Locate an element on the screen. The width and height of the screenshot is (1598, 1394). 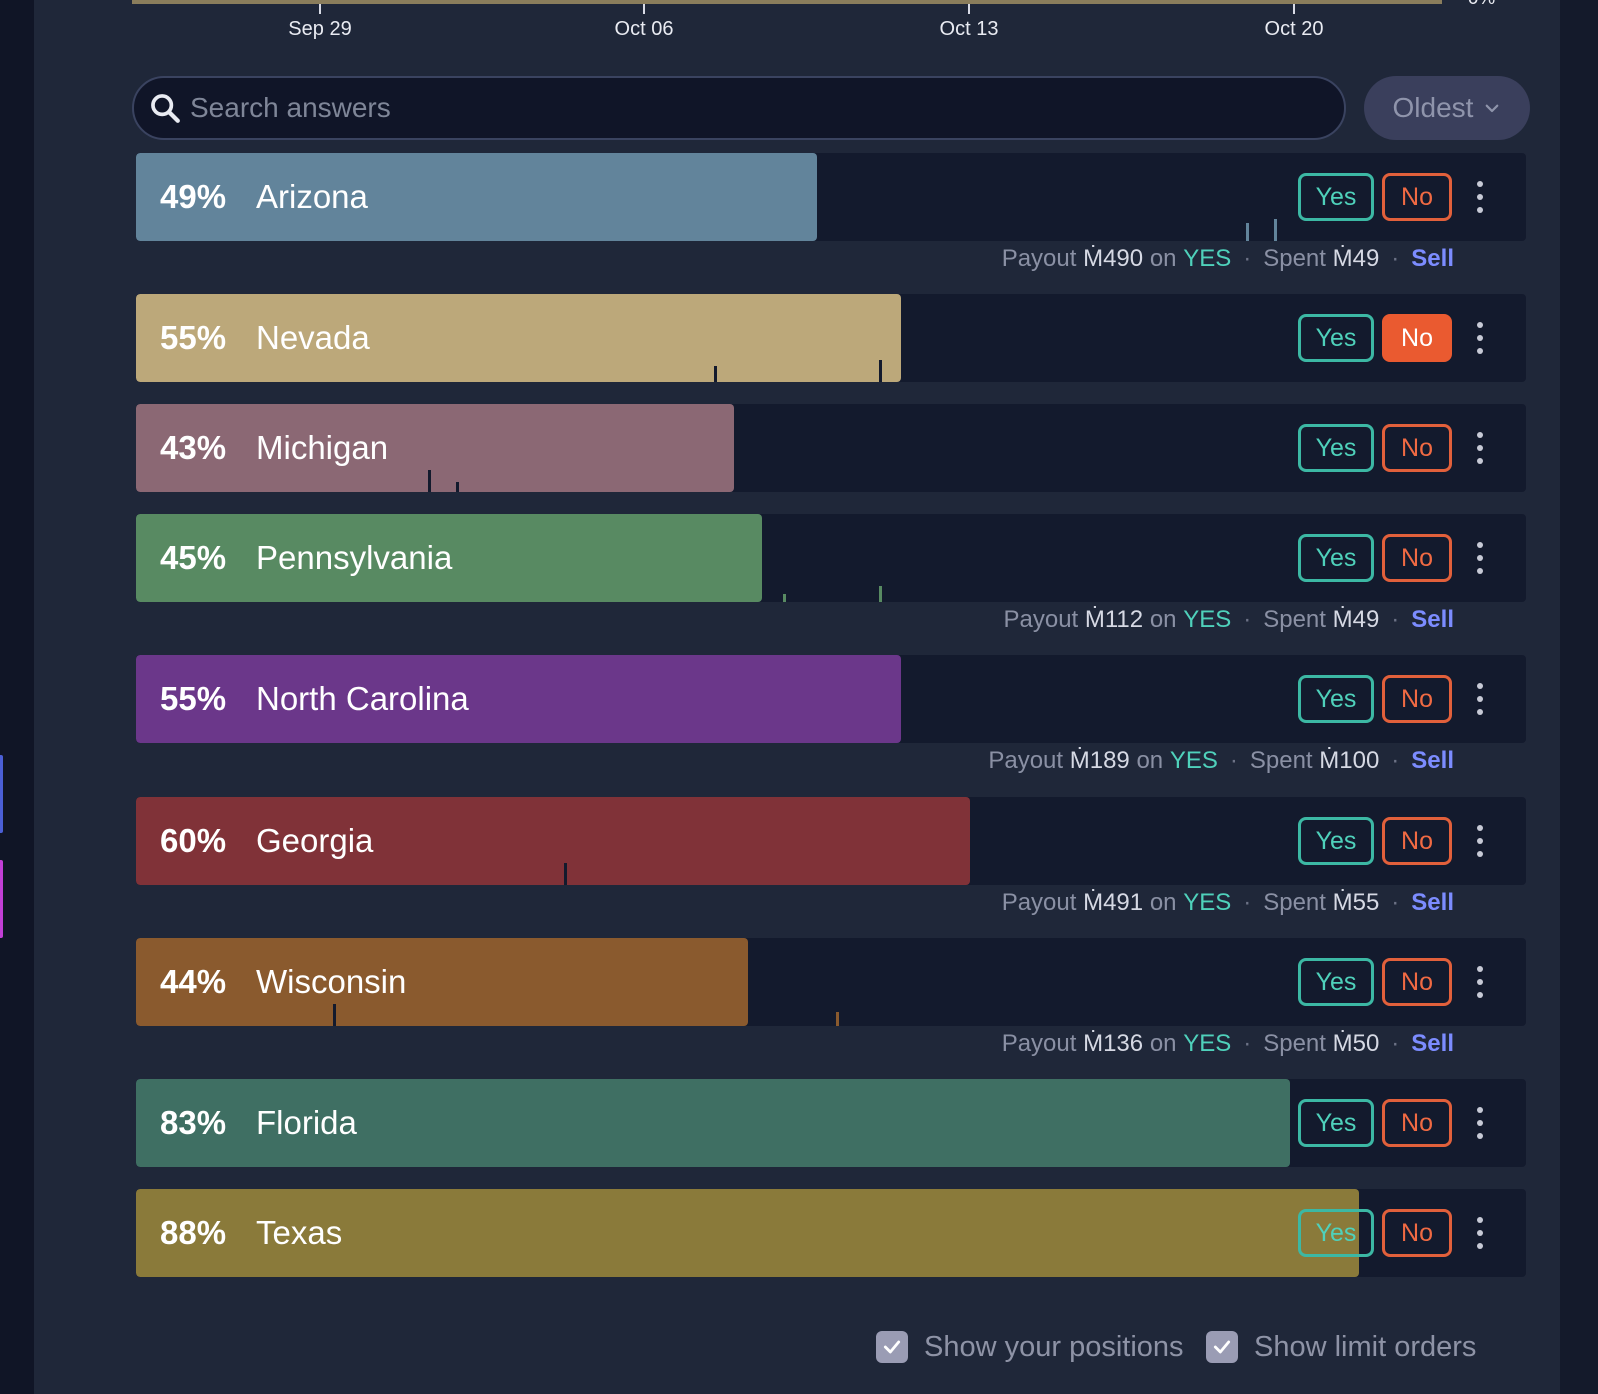
answer-row-texas: 88% Texas Yes No is located at coordinates (831, 1233).